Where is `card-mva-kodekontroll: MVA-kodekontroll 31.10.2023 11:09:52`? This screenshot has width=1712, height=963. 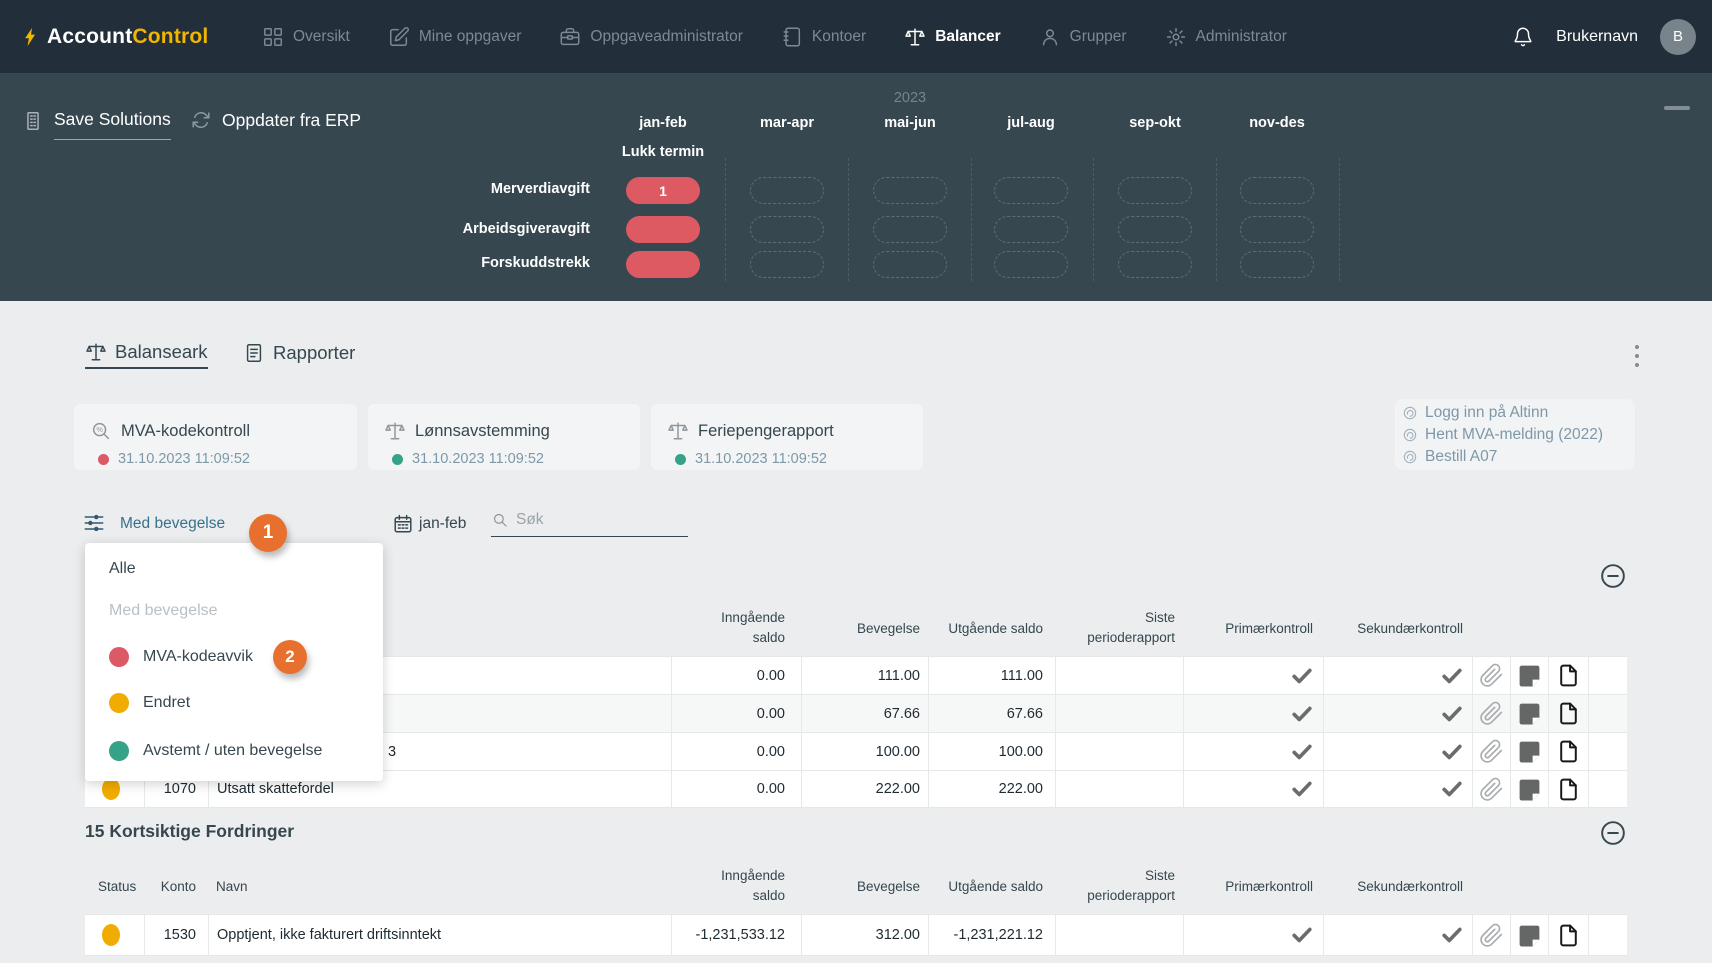
card-mva-kodekontroll: MVA-kodekontroll 31.10.2023 11:09:52 is located at coordinates (215, 437).